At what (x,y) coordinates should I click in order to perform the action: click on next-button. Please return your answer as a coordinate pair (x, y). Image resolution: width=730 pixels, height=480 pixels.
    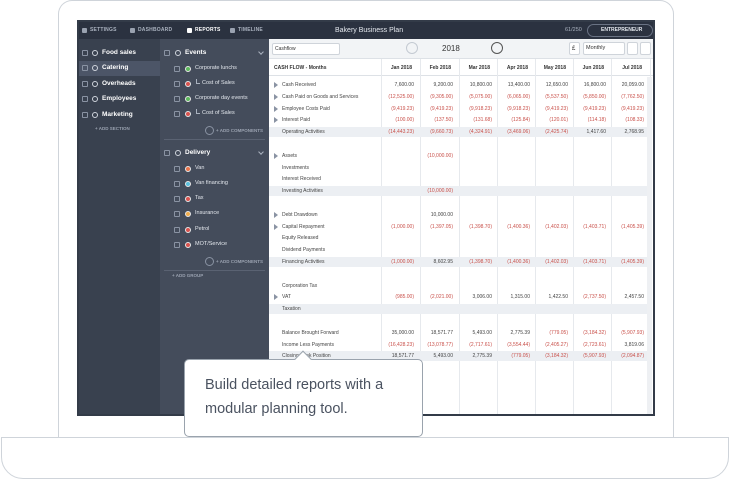
    Looking at the image, I should click on (497, 48).